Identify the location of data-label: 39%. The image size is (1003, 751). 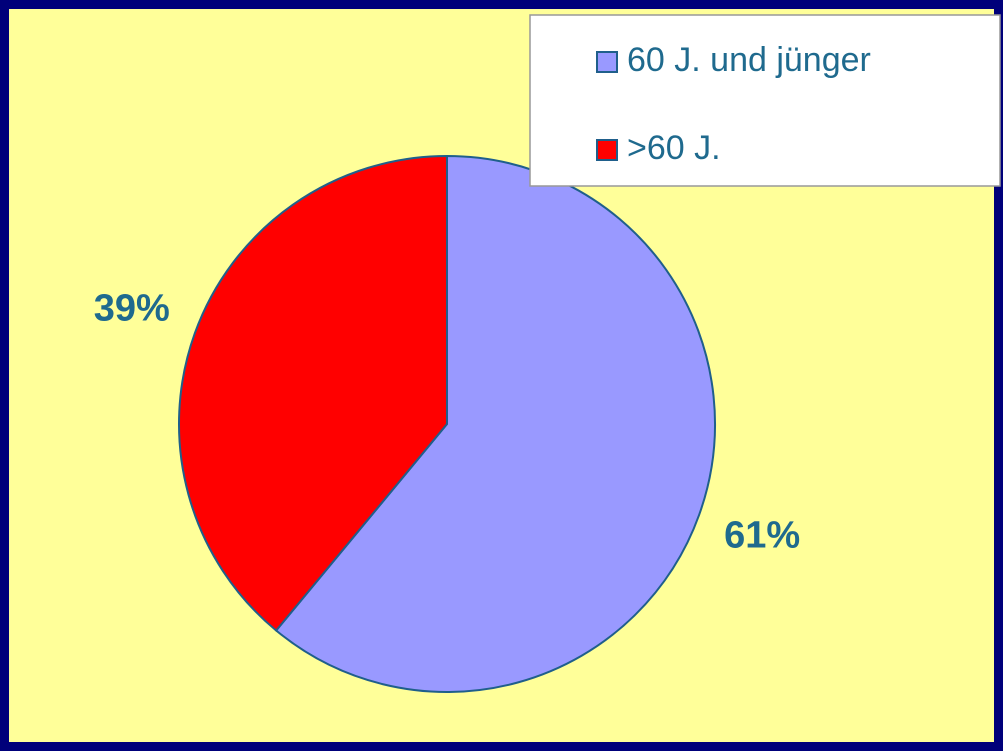
(132, 309).